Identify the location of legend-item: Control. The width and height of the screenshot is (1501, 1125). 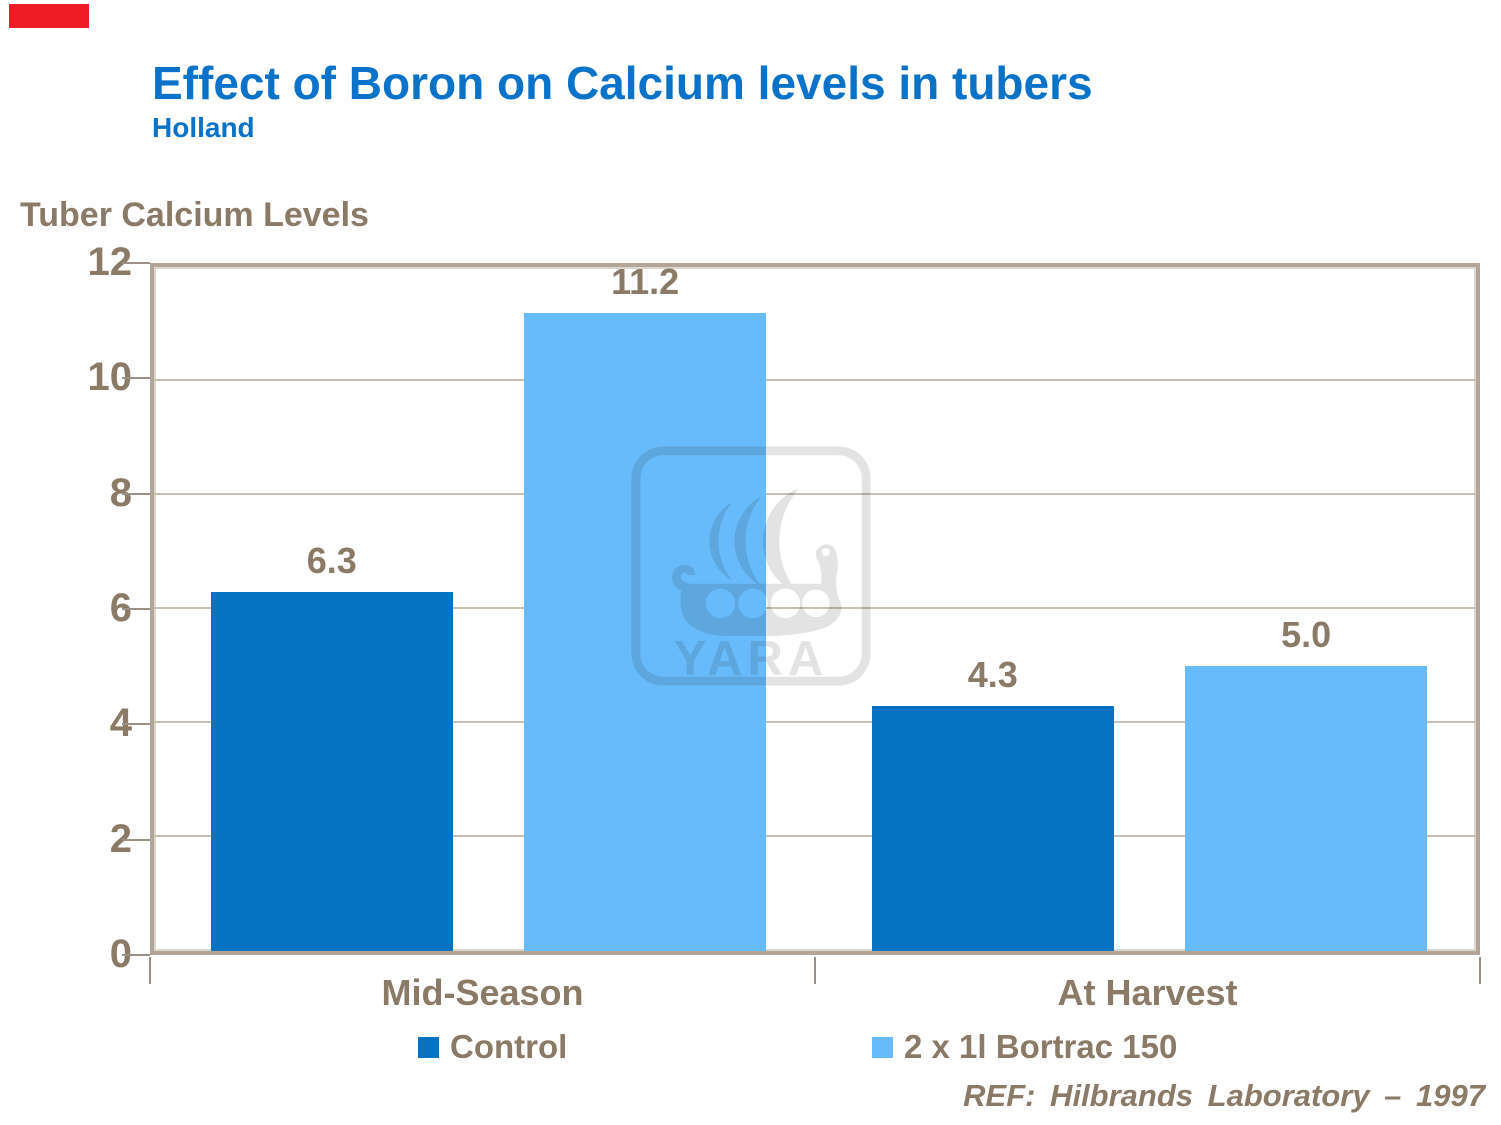
(492, 1047).